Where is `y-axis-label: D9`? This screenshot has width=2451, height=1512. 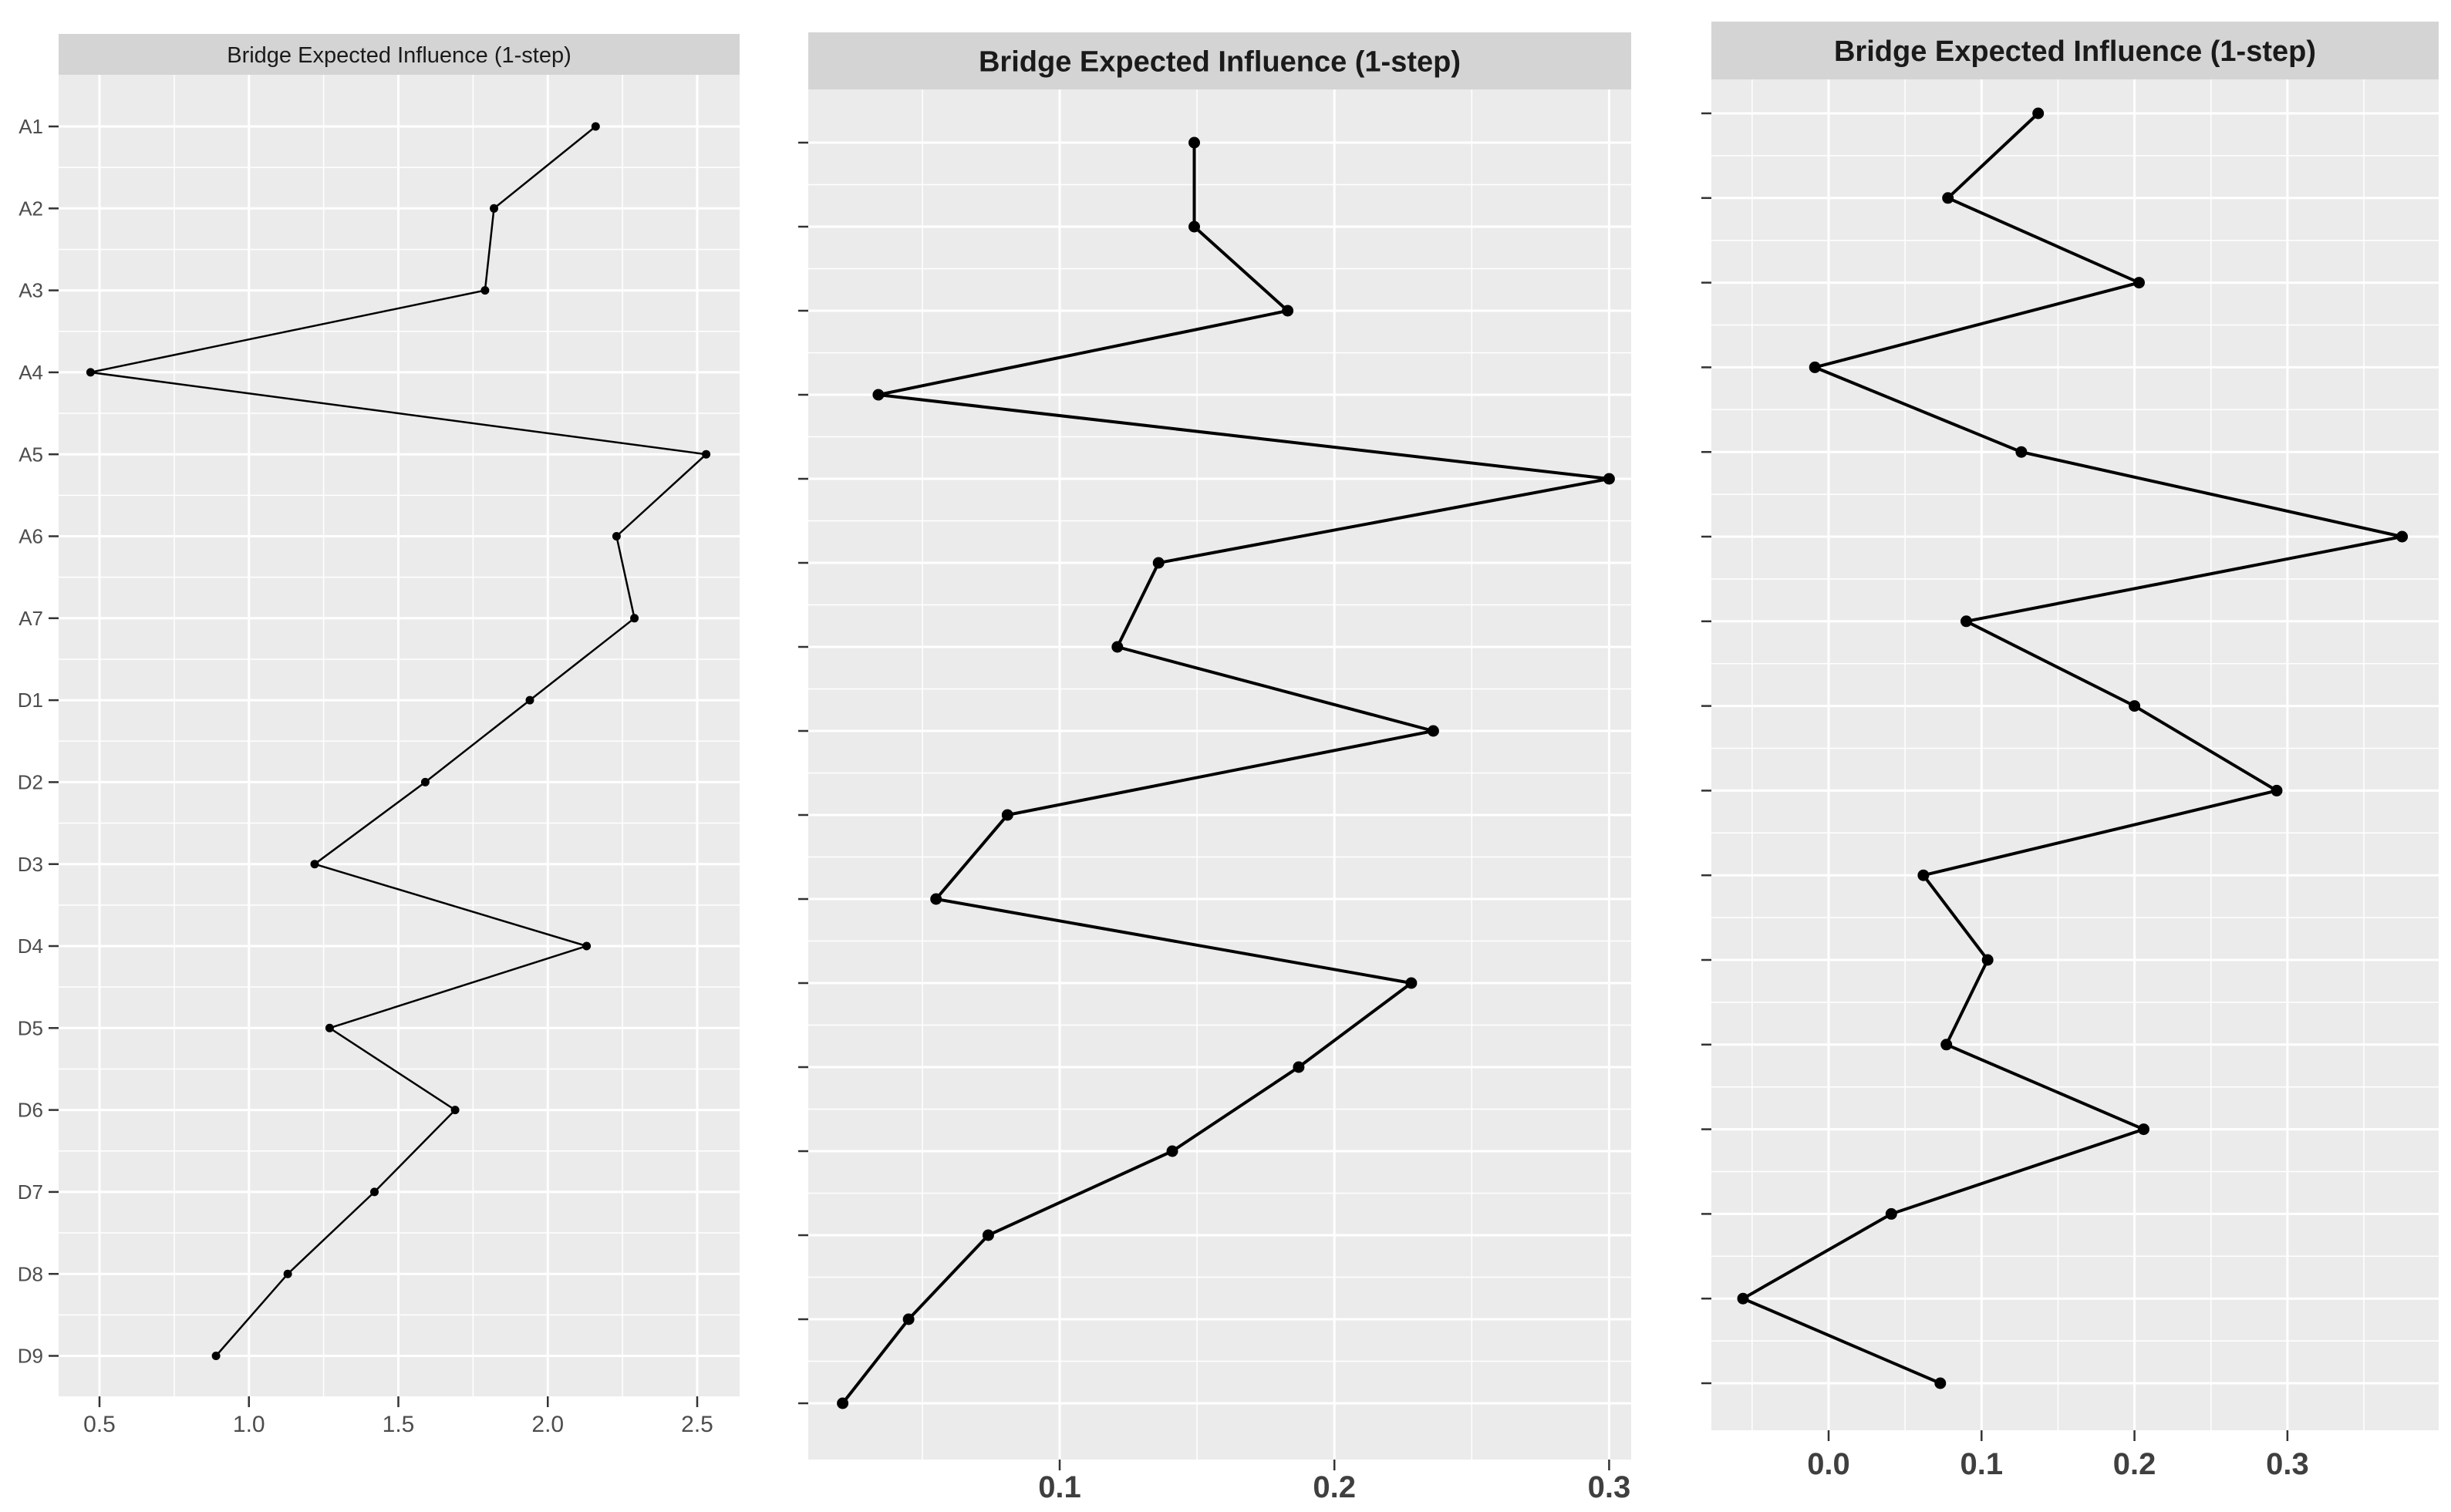
y-axis-label: D9 is located at coordinates (31, 1356).